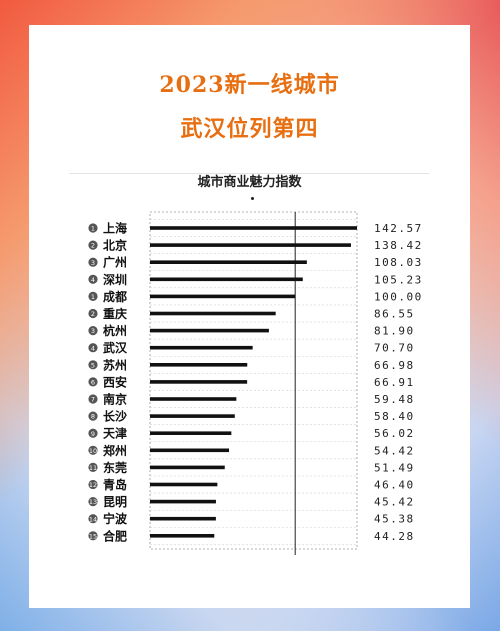  What do you see at coordinates (115, 313) in the screenshot?
I see `city-label: 重庆` at bounding box center [115, 313].